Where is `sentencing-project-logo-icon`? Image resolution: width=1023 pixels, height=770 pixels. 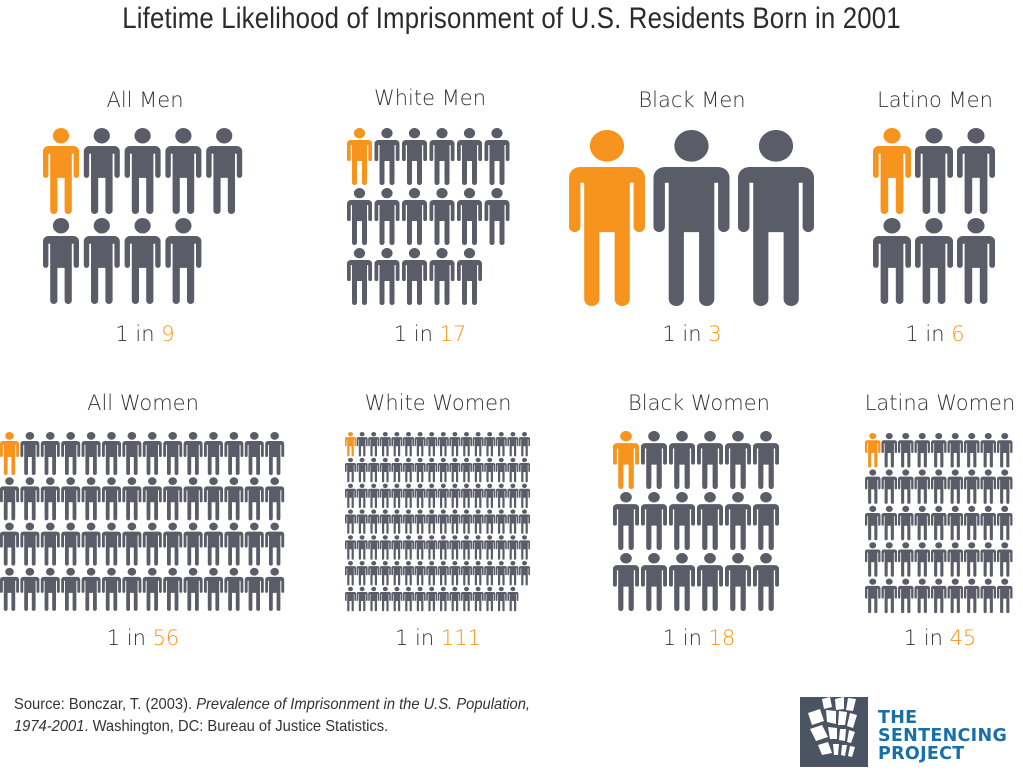 sentencing-project-logo-icon is located at coordinates (834, 732).